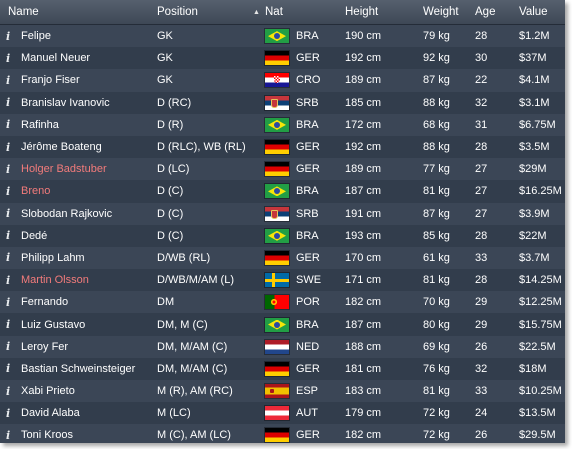 This screenshot has height=449, width=572. Describe the element at coordinates (47, 435) in the screenshot. I see `player-name: Toni Kroos` at that location.